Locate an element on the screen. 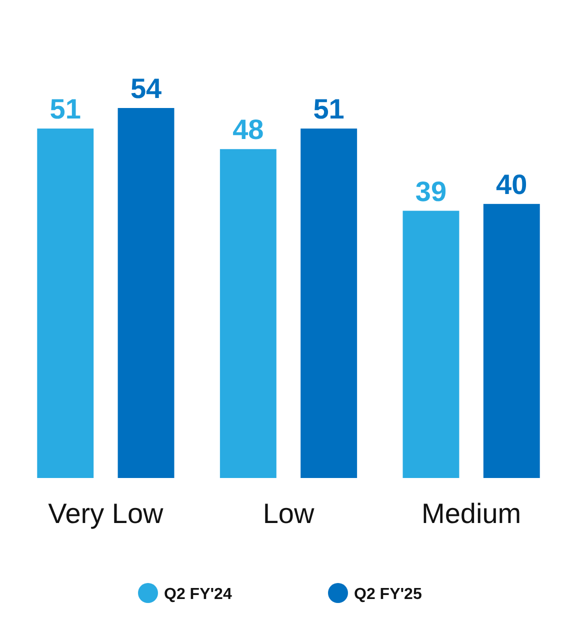 This screenshot has width=567, height=629. x-tick-label: Very Low is located at coordinates (106, 513).